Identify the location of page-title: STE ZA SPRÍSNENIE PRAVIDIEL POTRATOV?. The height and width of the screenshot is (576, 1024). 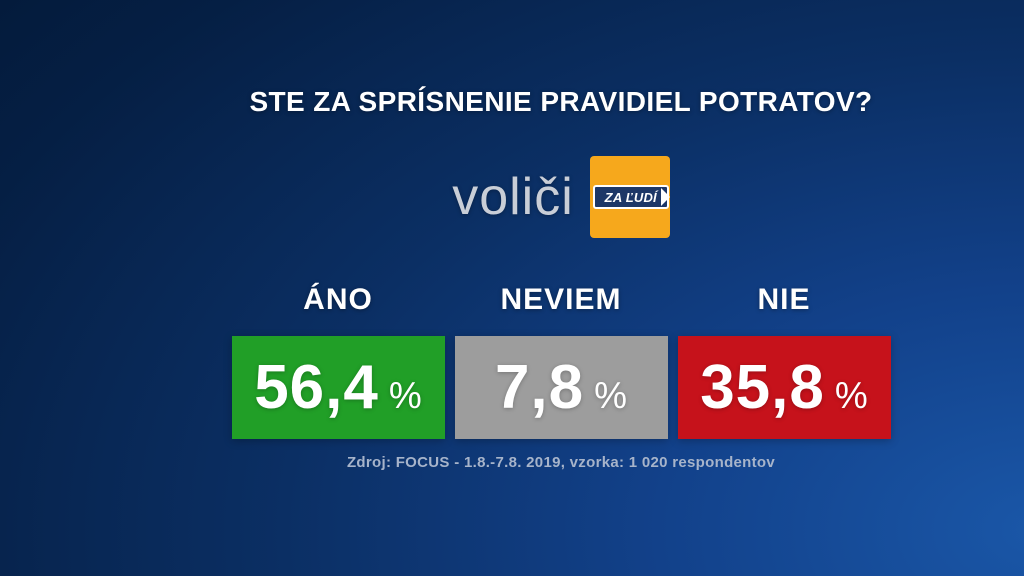
(561, 101).